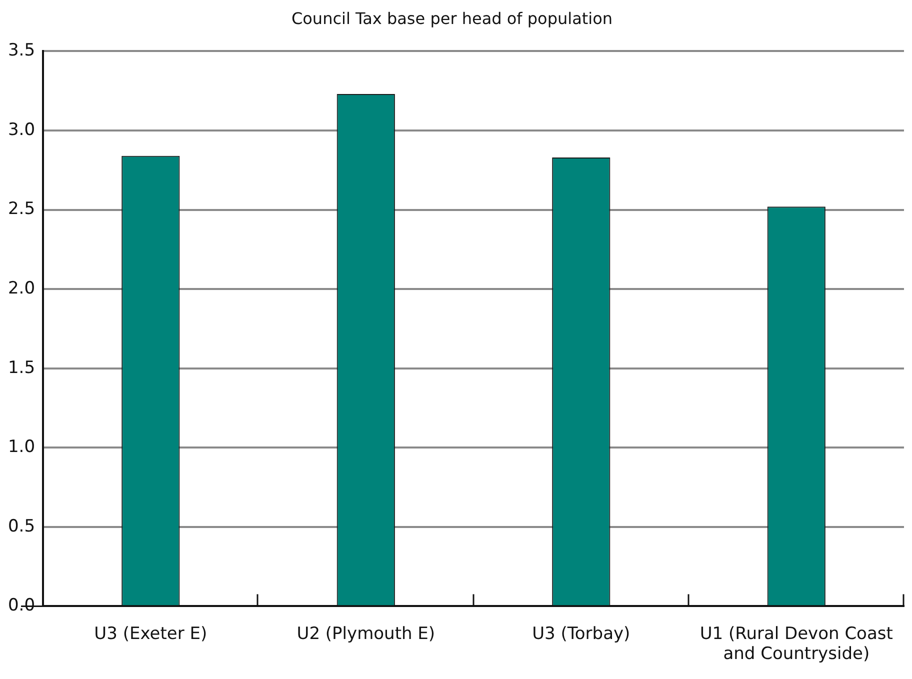 The image size is (912, 679). Describe the element at coordinates (581, 634) in the screenshot. I see `x-tick-label: U3 (Torbay)` at that location.